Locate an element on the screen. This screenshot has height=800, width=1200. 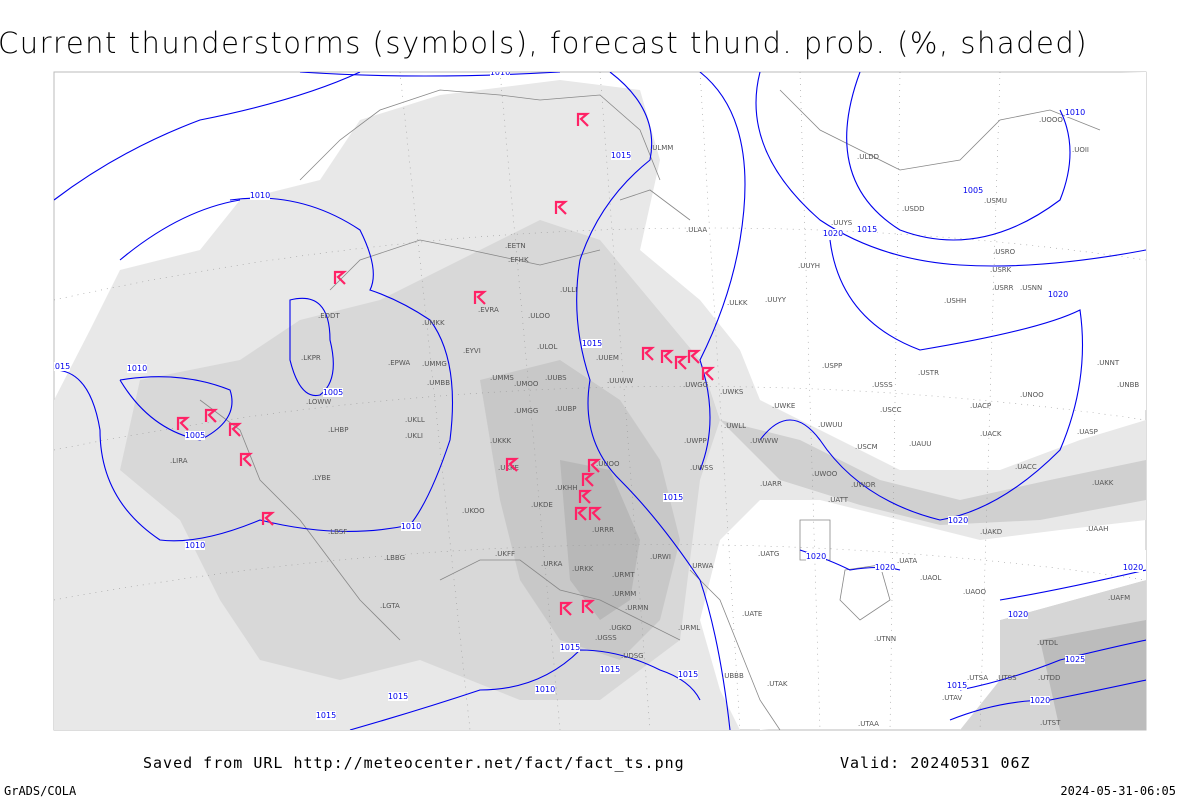
station-label: .UAKK is located at coordinates (1103, 483).